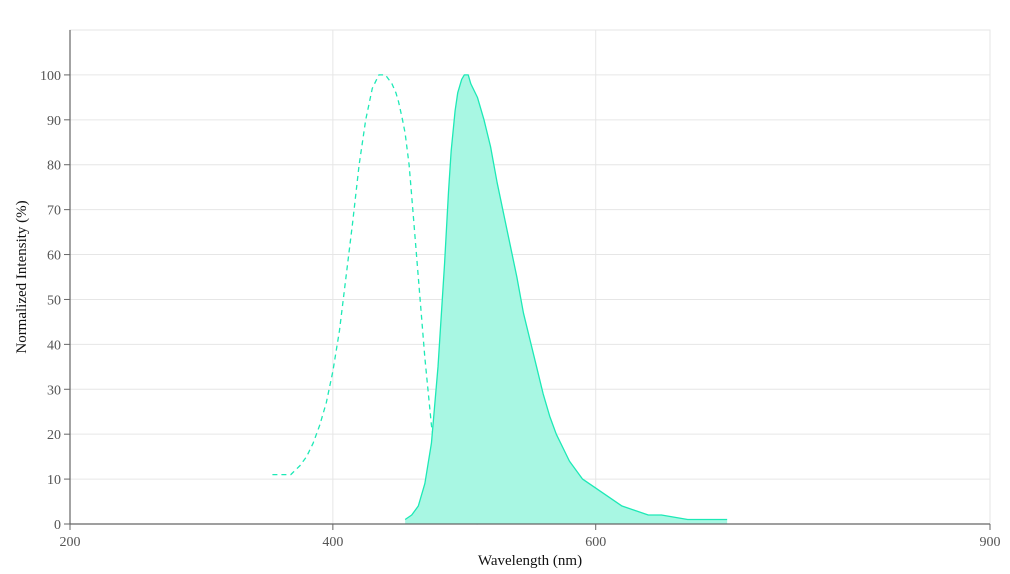 This screenshot has width=1010, height=574. What do you see at coordinates (595, 542) in the screenshot?
I see `x-tick-label: 600` at bounding box center [595, 542].